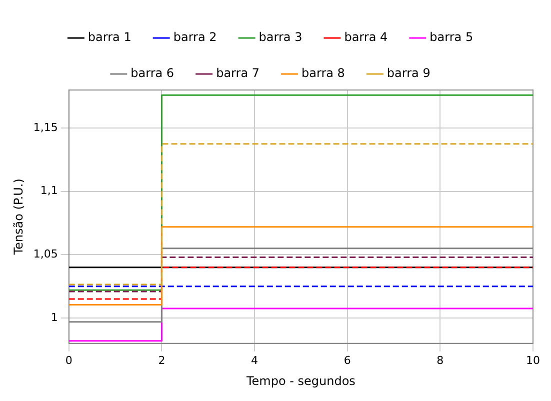  Describe the element at coordinates (408, 73) in the screenshot. I see `legend-label: barra 9` at that location.